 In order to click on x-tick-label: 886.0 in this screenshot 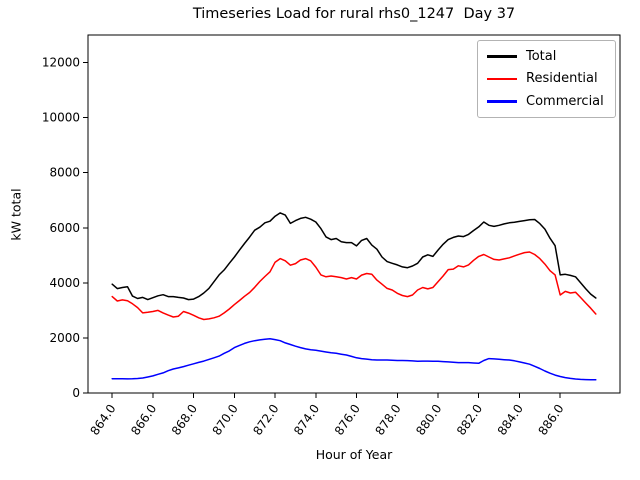, I will do `click(550, 420)`.